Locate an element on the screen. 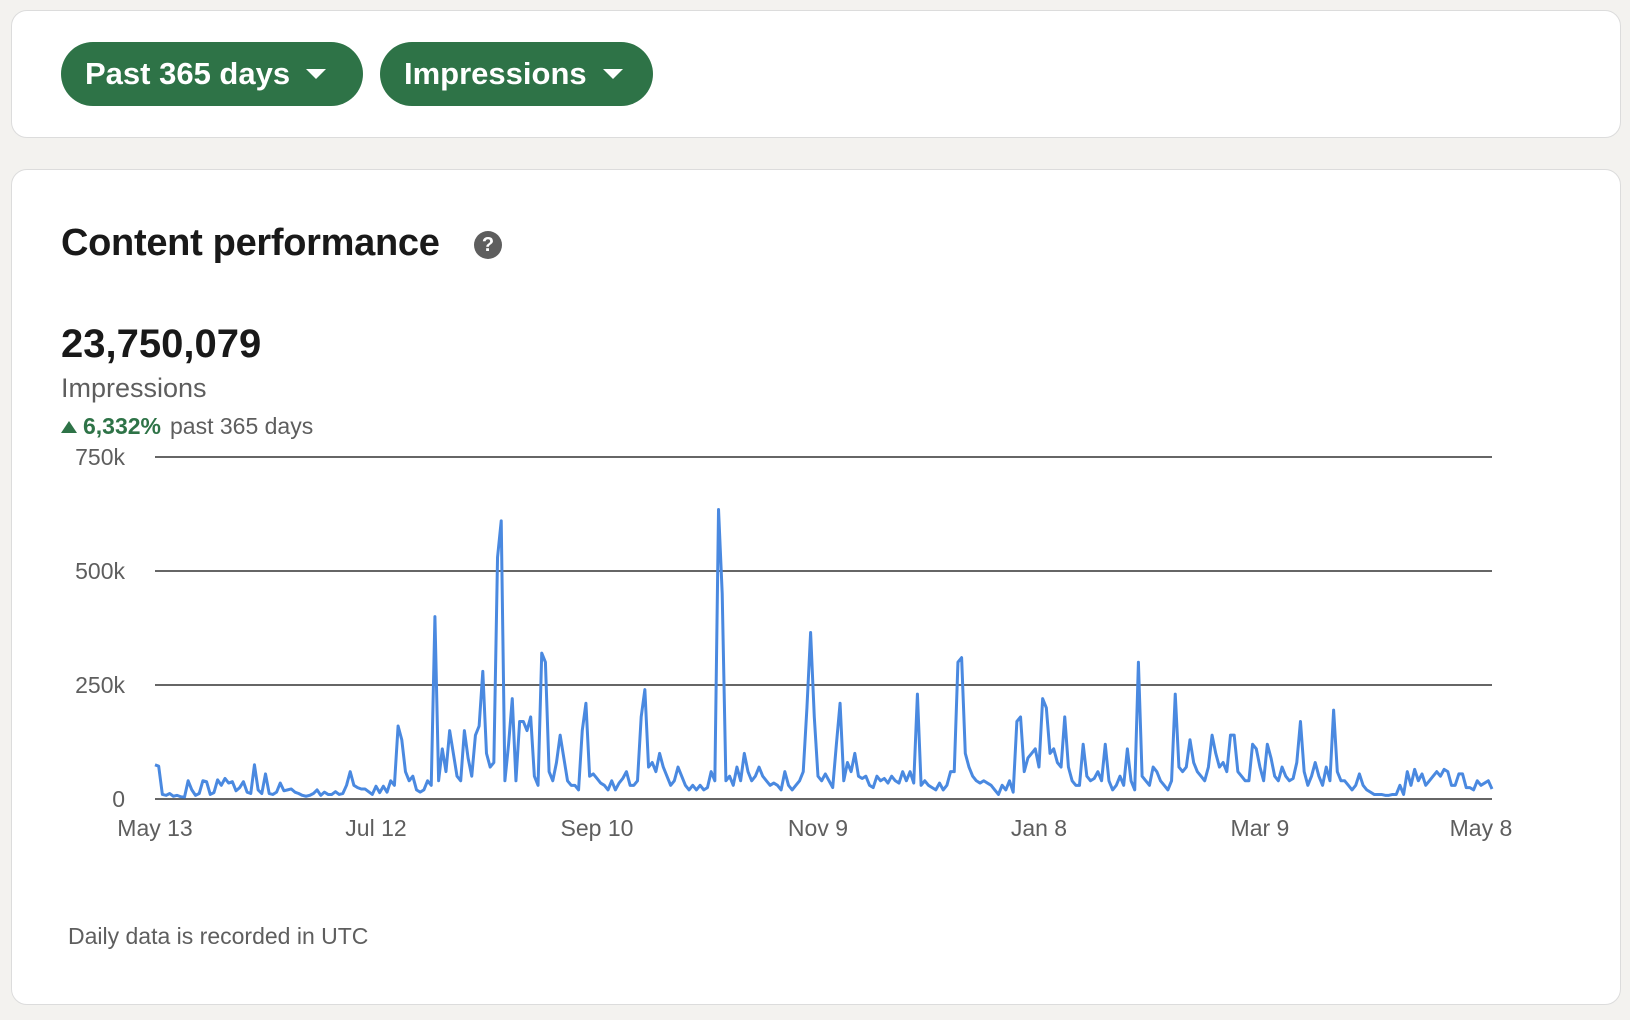  utc-footnote: Daily data is recorded in UTC is located at coordinates (218, 936).